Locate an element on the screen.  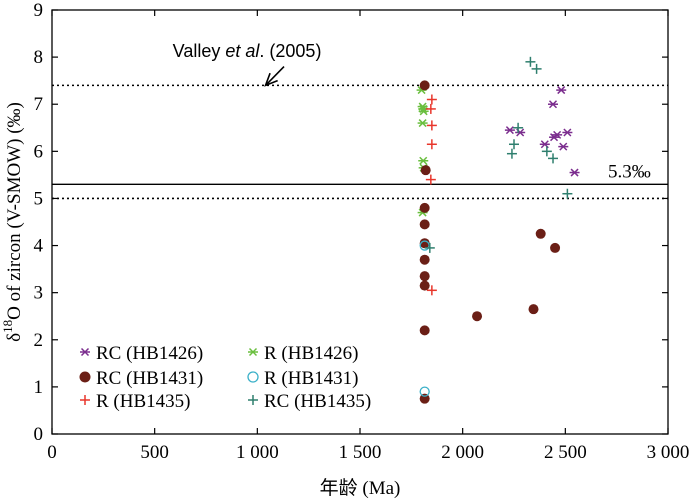
y-tick-label: 5 is located at coordinates (39, 198).